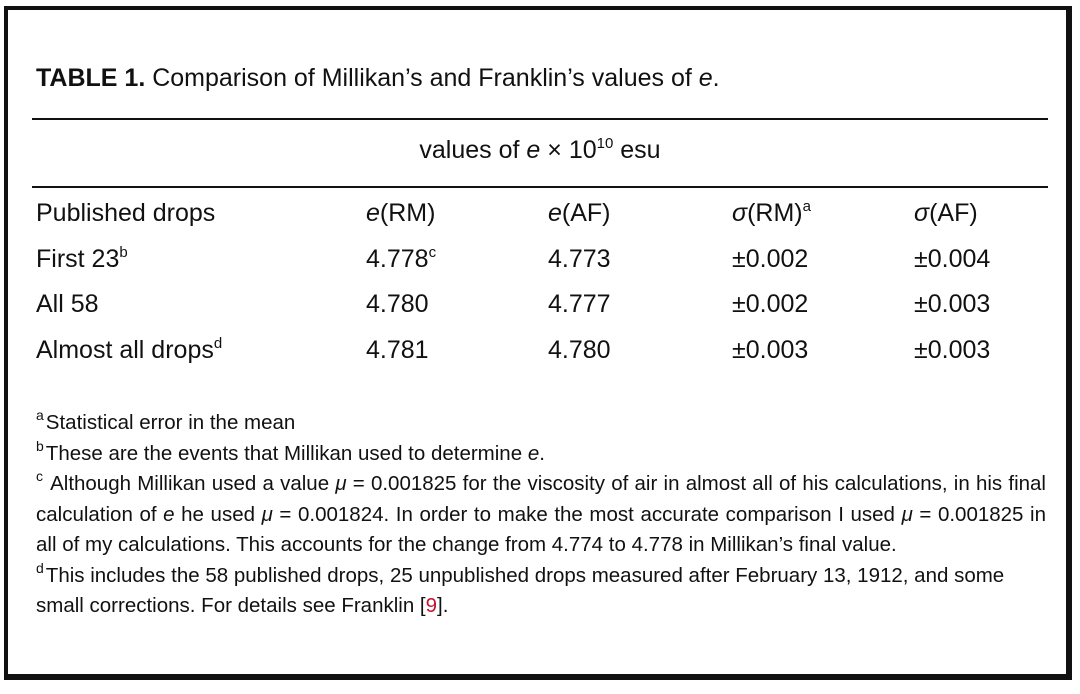 The width and height of the screenshot is (1080, 694). What do you see at coordinates (568, 150) in the screenshot?
I see `group-header-times: × 10` at bounding box center [568, 150].